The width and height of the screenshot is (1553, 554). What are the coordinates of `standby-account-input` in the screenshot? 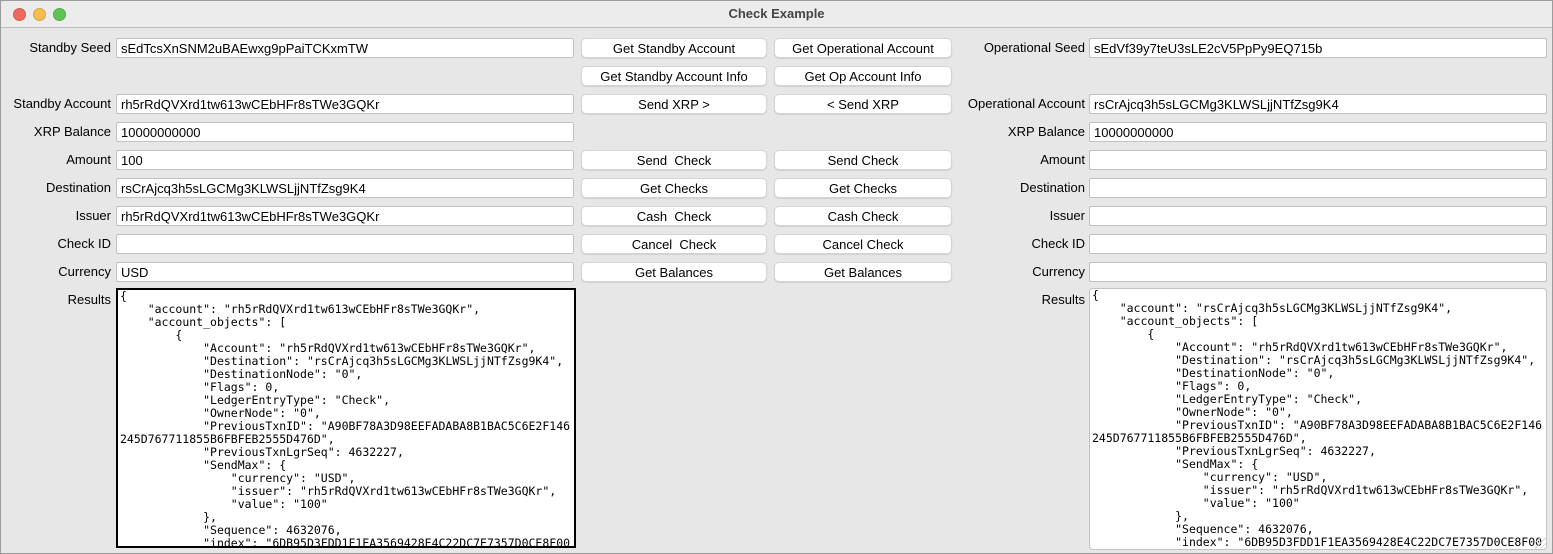 It's located at (345, 104).